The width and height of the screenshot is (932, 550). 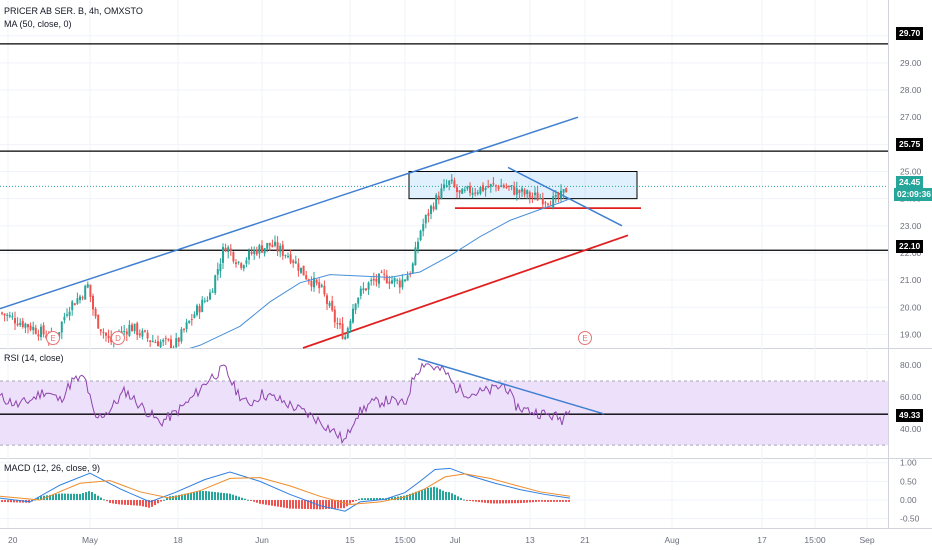 I want to click on time-tick-label: Jun, so click(x=262, y=540).